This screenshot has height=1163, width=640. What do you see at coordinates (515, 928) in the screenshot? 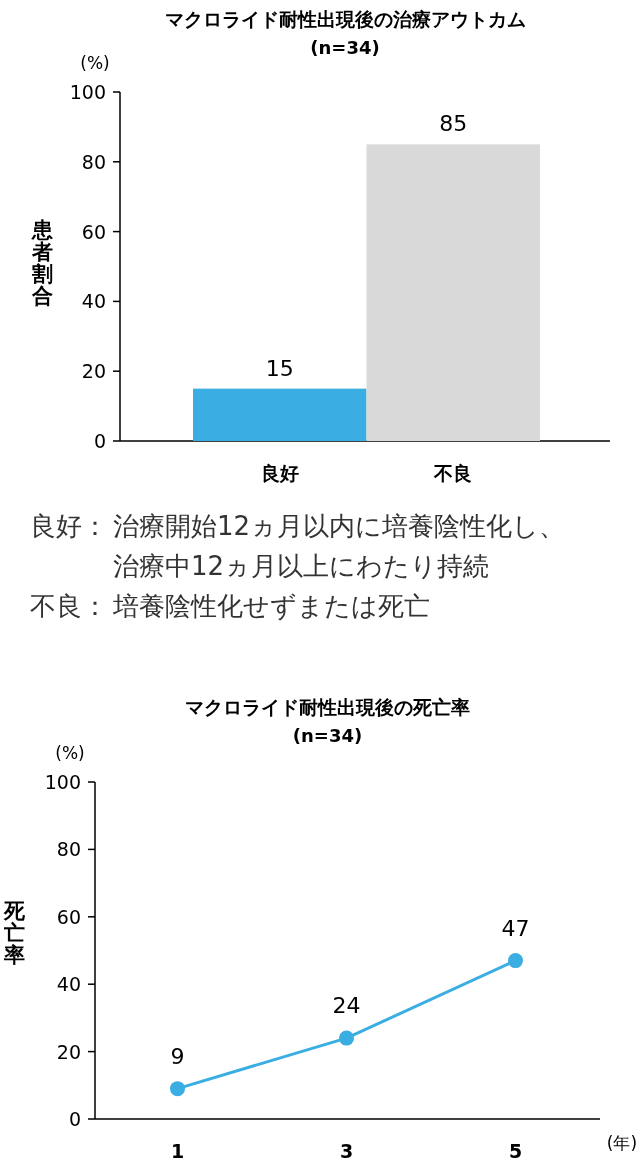
I see `data-label: 47` at bounding box center [515, 928].